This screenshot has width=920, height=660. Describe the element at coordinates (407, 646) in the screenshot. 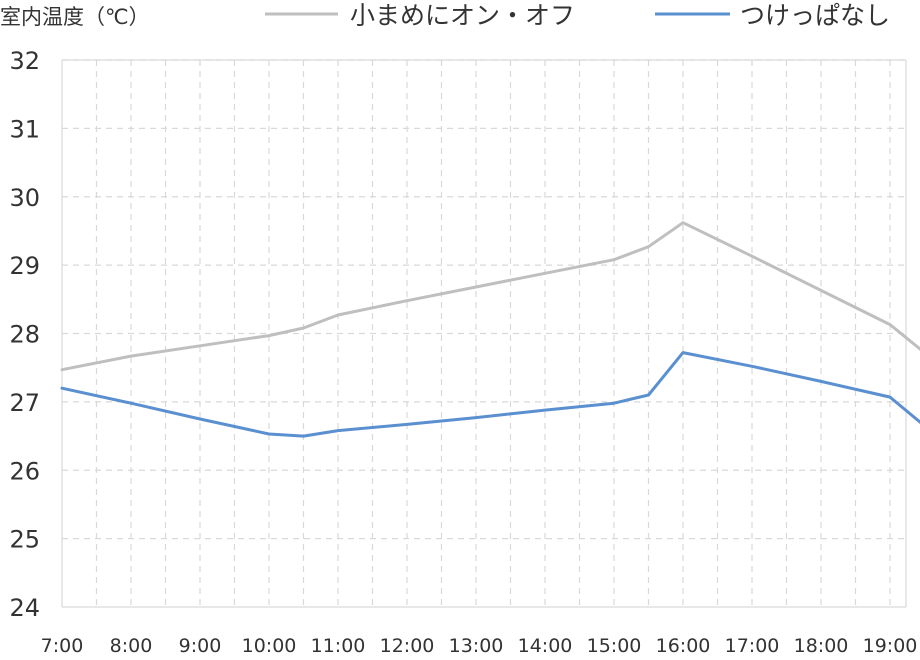

I see `x-tick-label: 12:00` at that location.